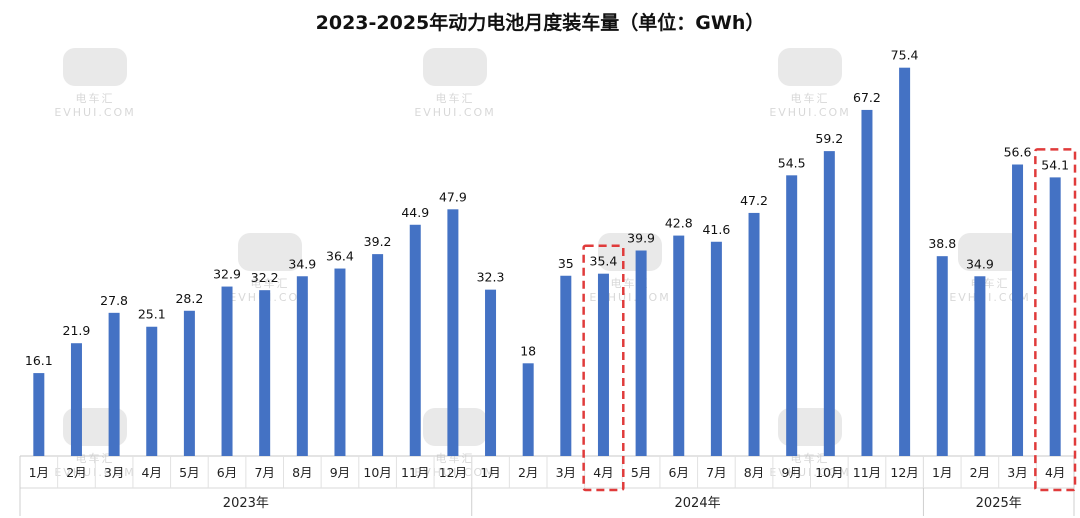  What do you see at coordinates (491, 277) in the screenshot?
I see `data-label: 32.3` at bounding box center [491, 277].